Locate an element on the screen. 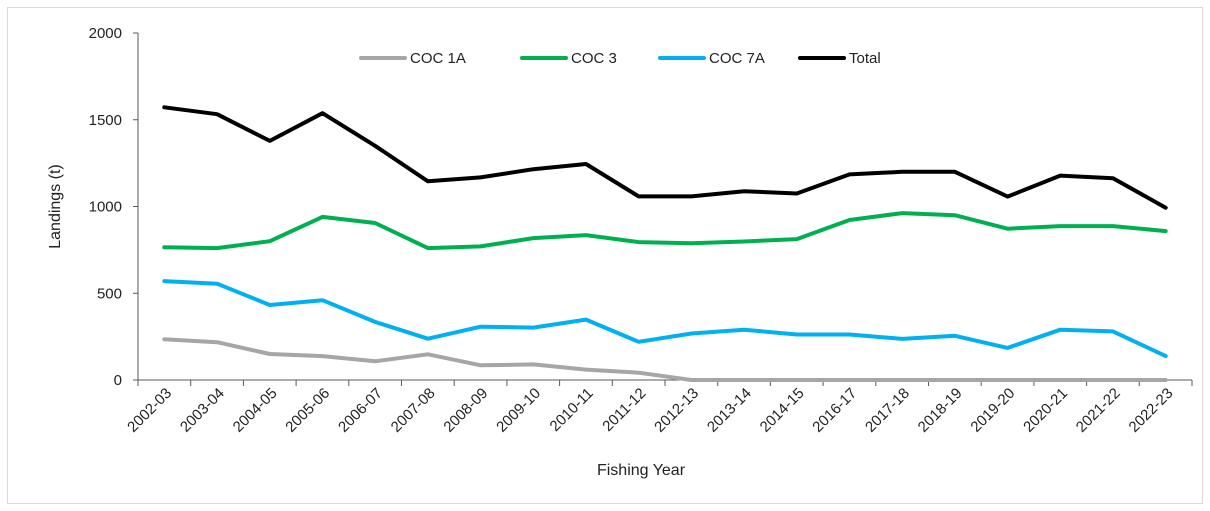 The width and height of the screenshot is (1210, 511). x-tick-label: 2011-12 is located at coordinates (624, 410).